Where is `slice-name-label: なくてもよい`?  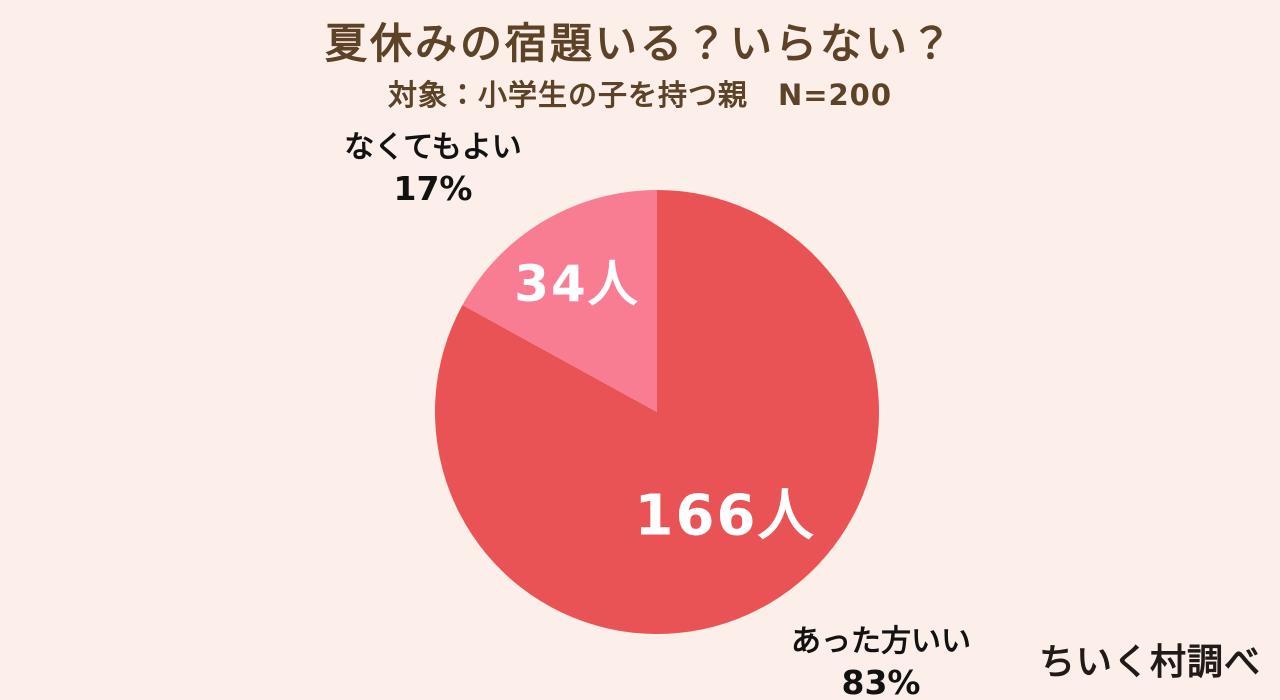 slice-name-label: なくてもよい is located at coordinates (433, 147).